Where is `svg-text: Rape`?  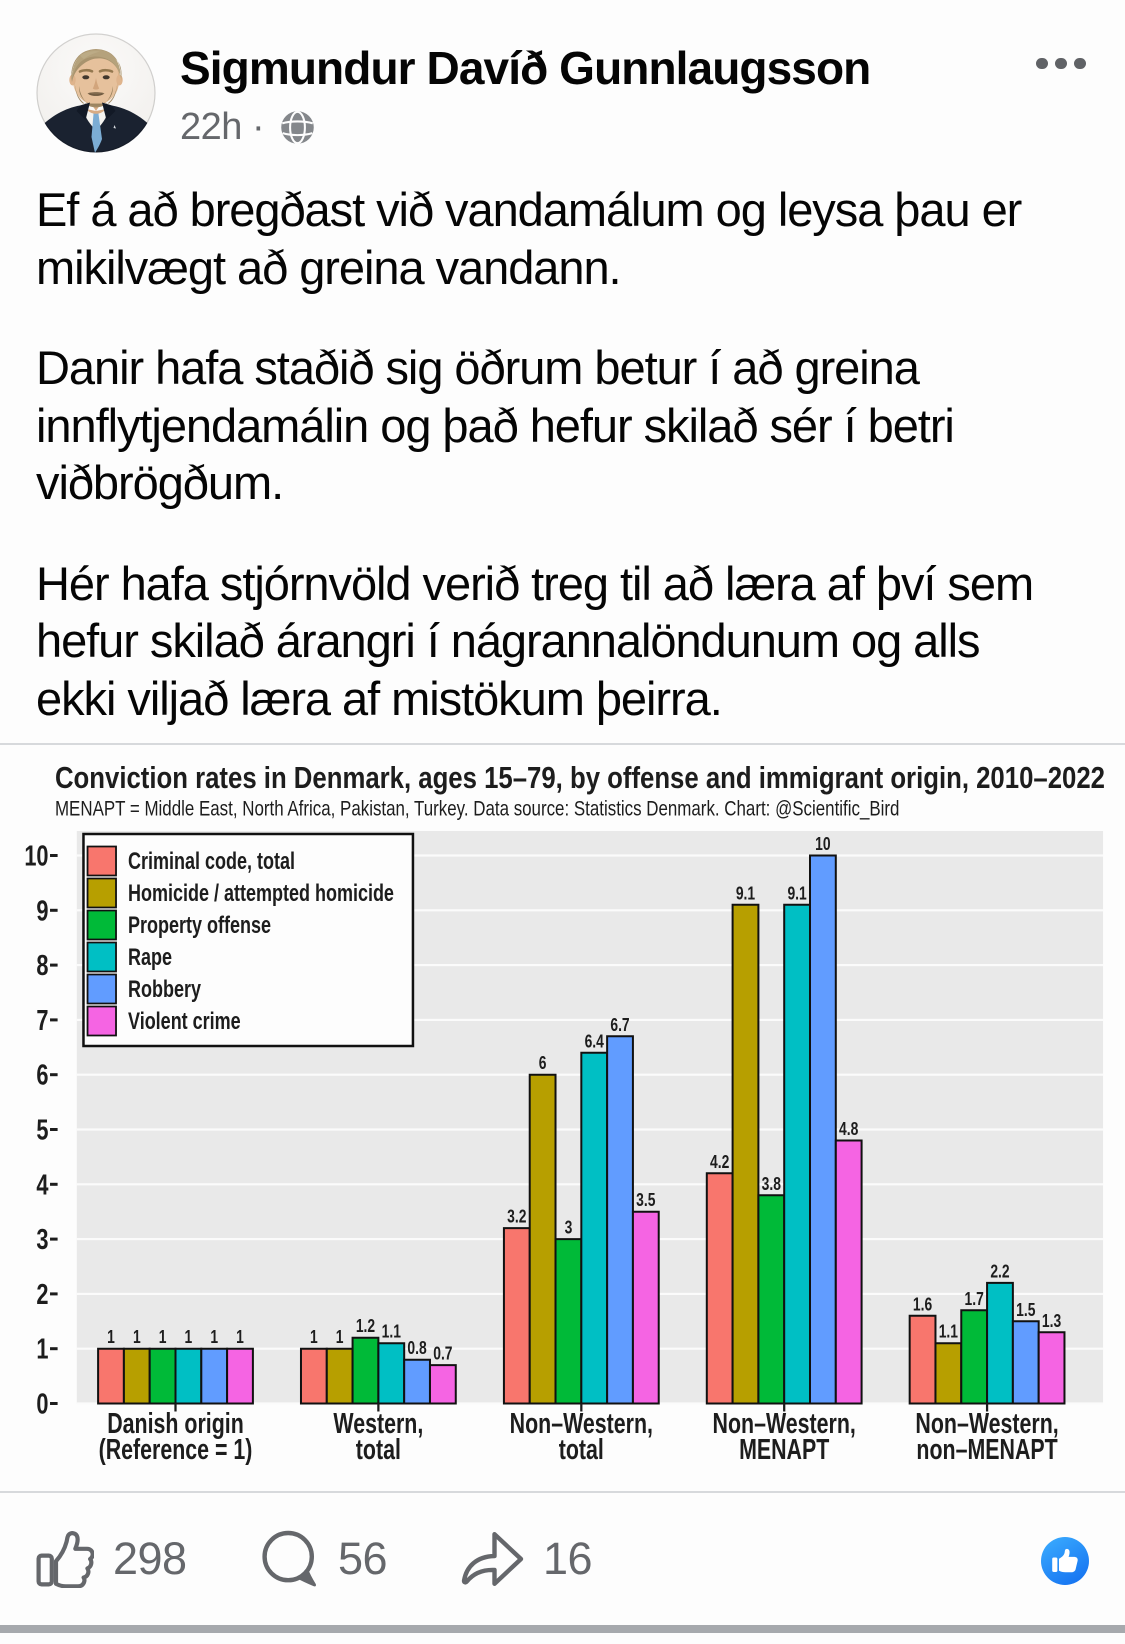
svg-text: Rape is located at coordinates (150, 958).